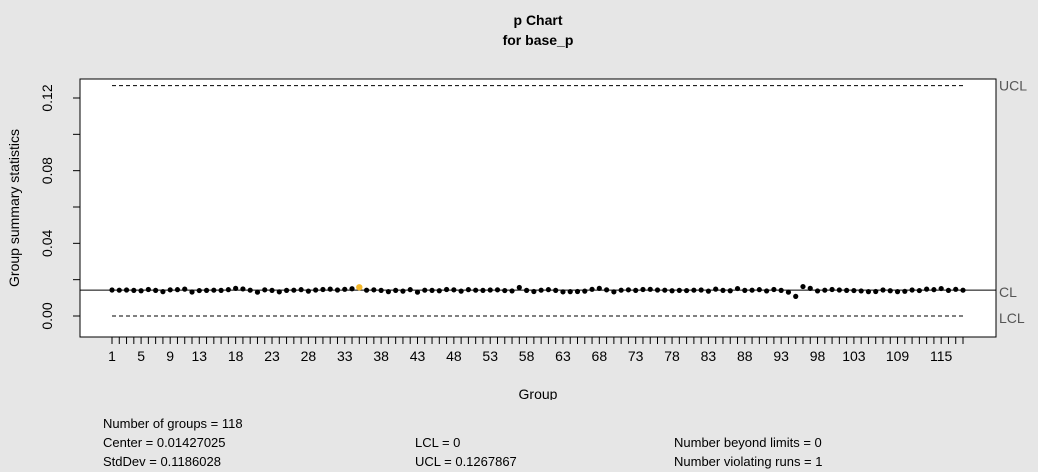 The image size is (1038, 472). What do you see at coordinates (173, 423) in the screenshot?
I see `number-of-groups: Number of groups = 118` at bounding box center [173, 423].